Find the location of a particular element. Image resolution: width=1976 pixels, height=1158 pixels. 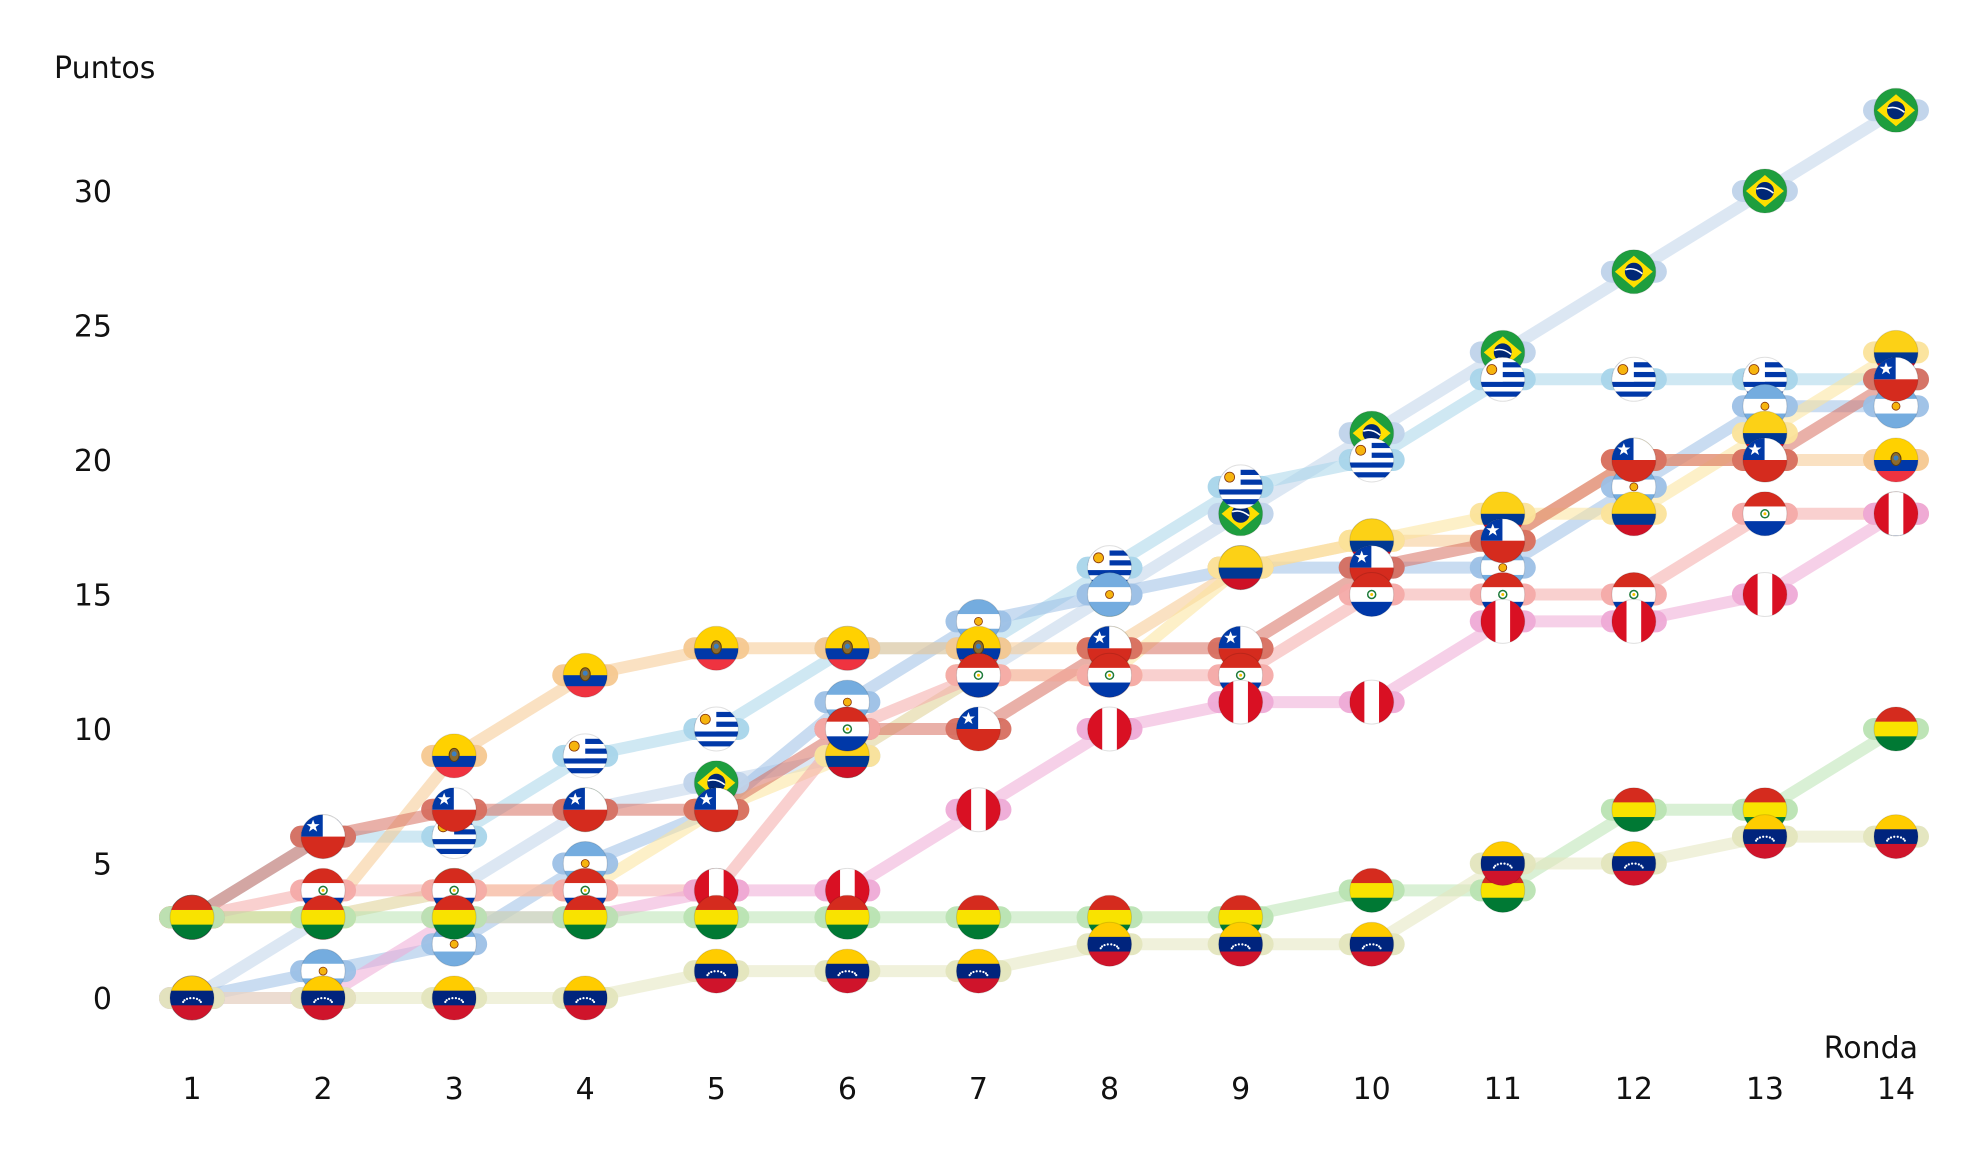

y-axis-ticks: 0 5 10 15 20 25 30 is located at coordinates (93, 596).